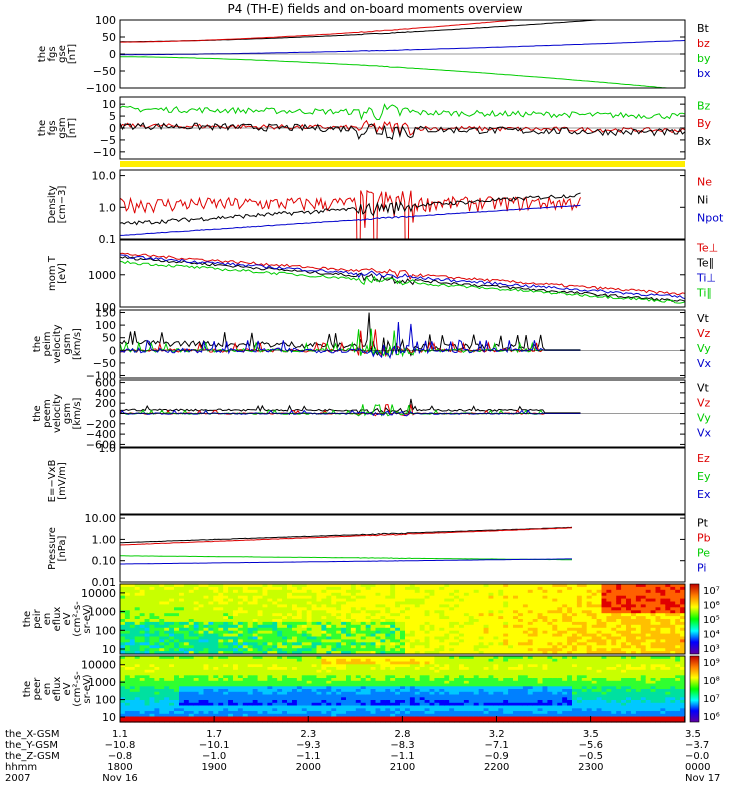  Describe the element at coordinates (704, 348) in the screenshot. I see `legend-Vy: Vy` at that location.